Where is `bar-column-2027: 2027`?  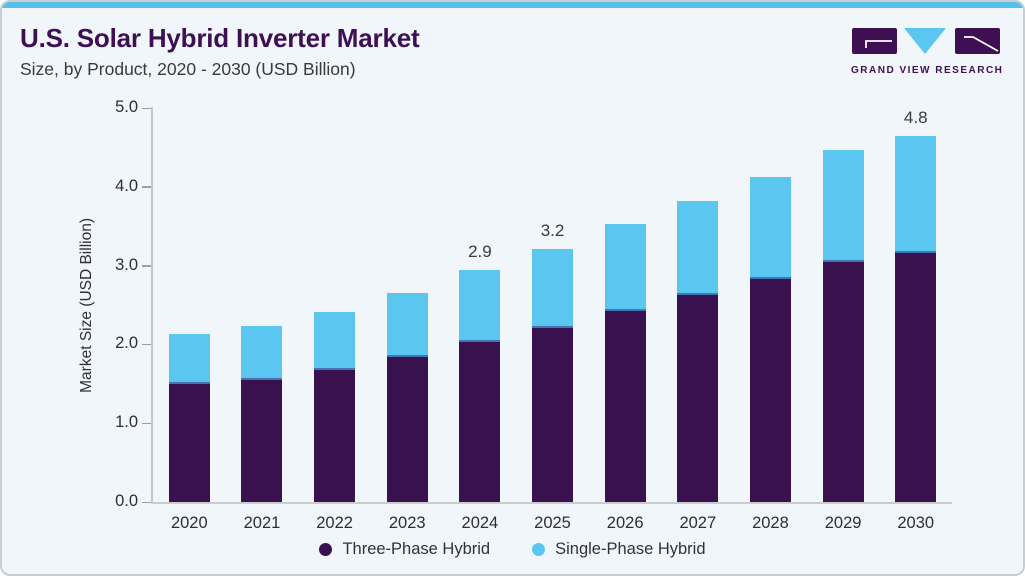 bar-column-2027: 2027 is located at coordinates (697, 320).